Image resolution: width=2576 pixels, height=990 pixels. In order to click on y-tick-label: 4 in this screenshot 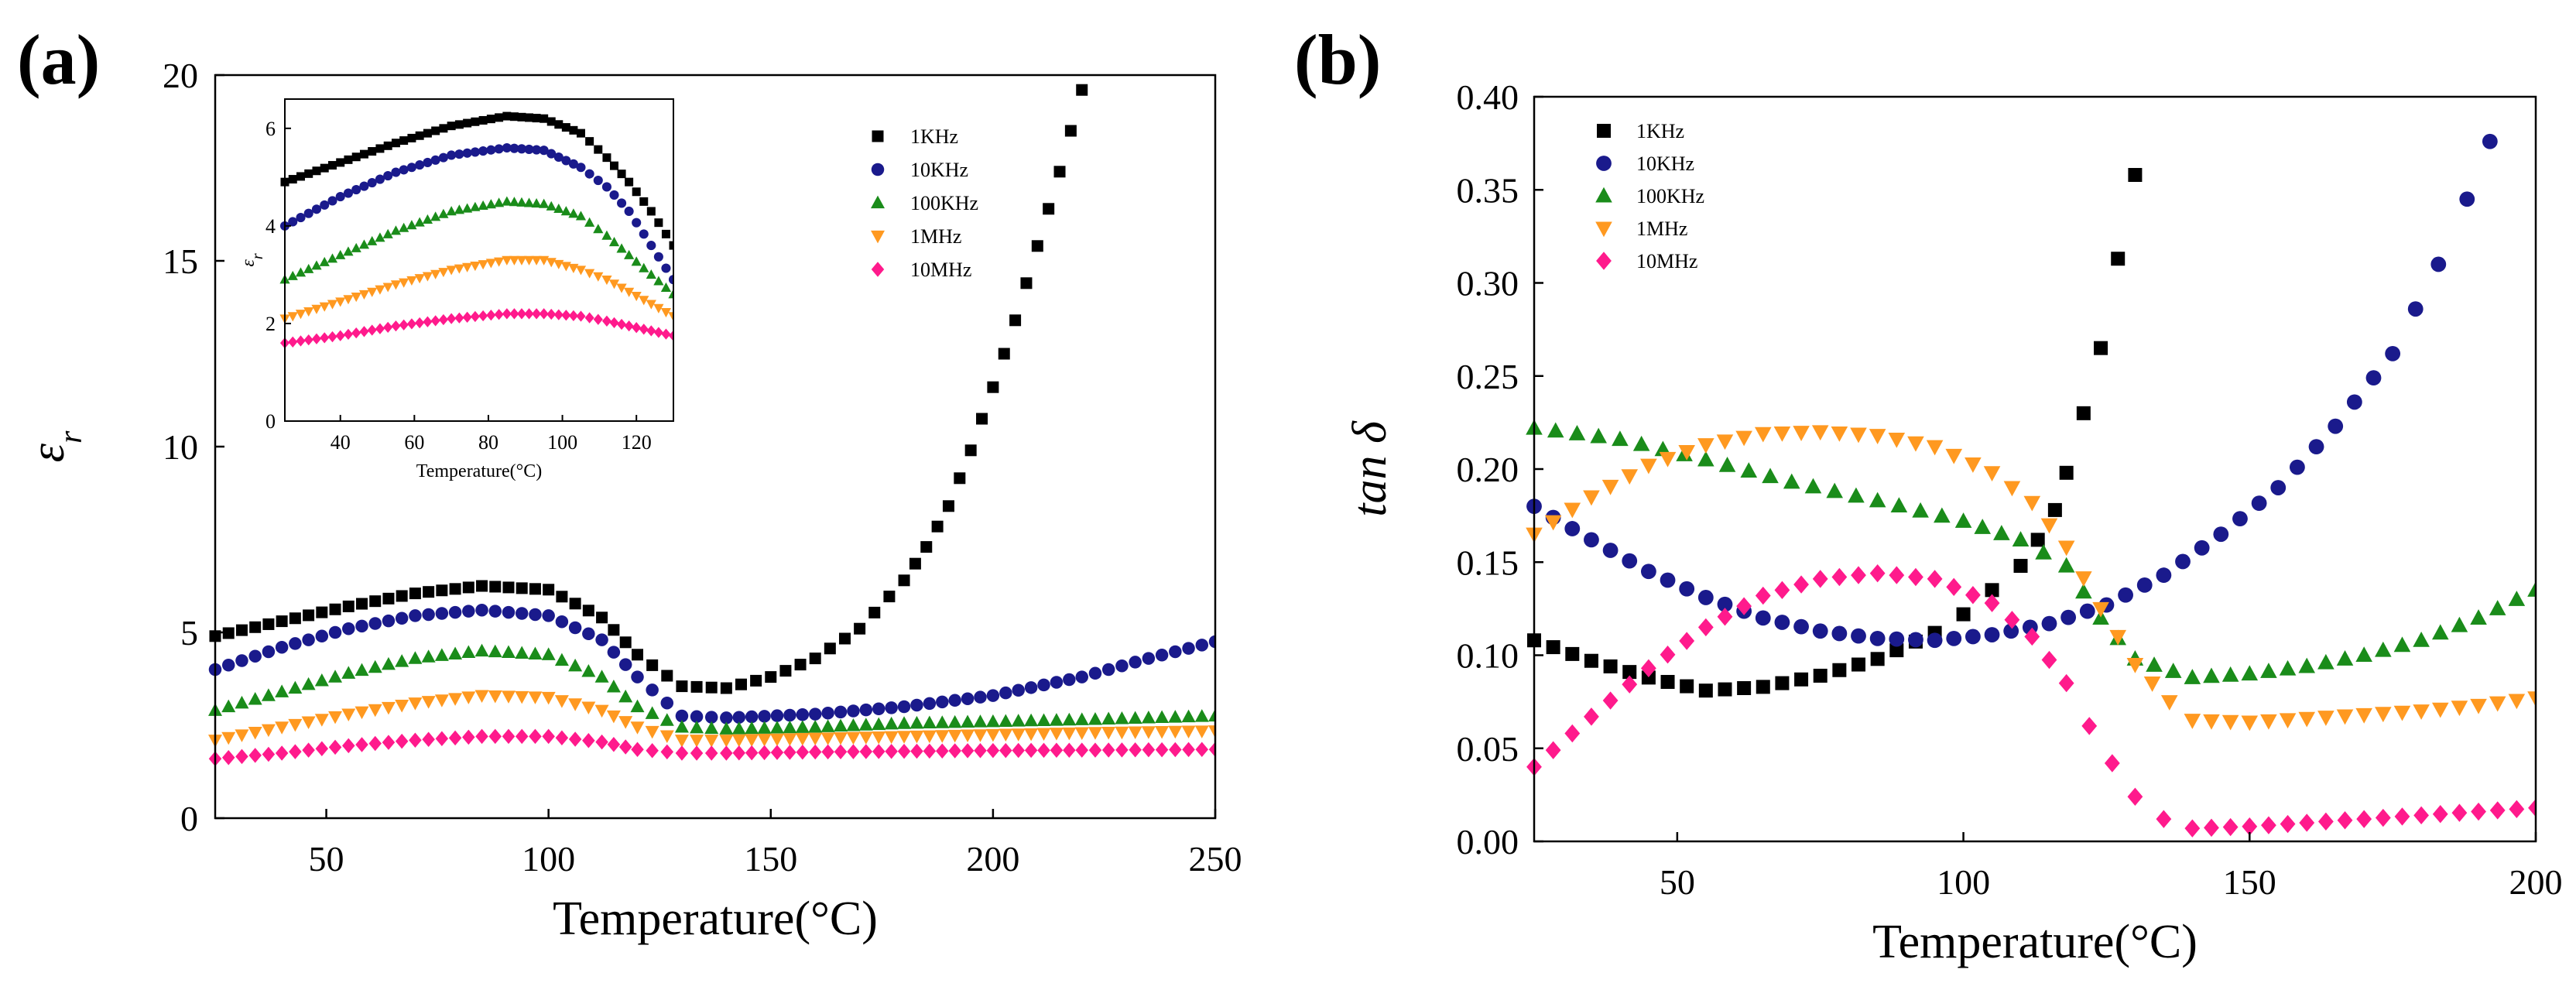, I will do `click(270, 226)`.